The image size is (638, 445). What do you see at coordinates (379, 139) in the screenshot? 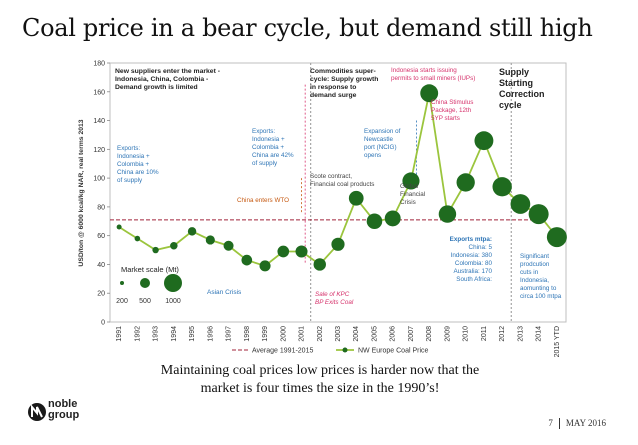
I see `annotation-ncig-line-2: Newcastle` at bounding box center [379, 139].